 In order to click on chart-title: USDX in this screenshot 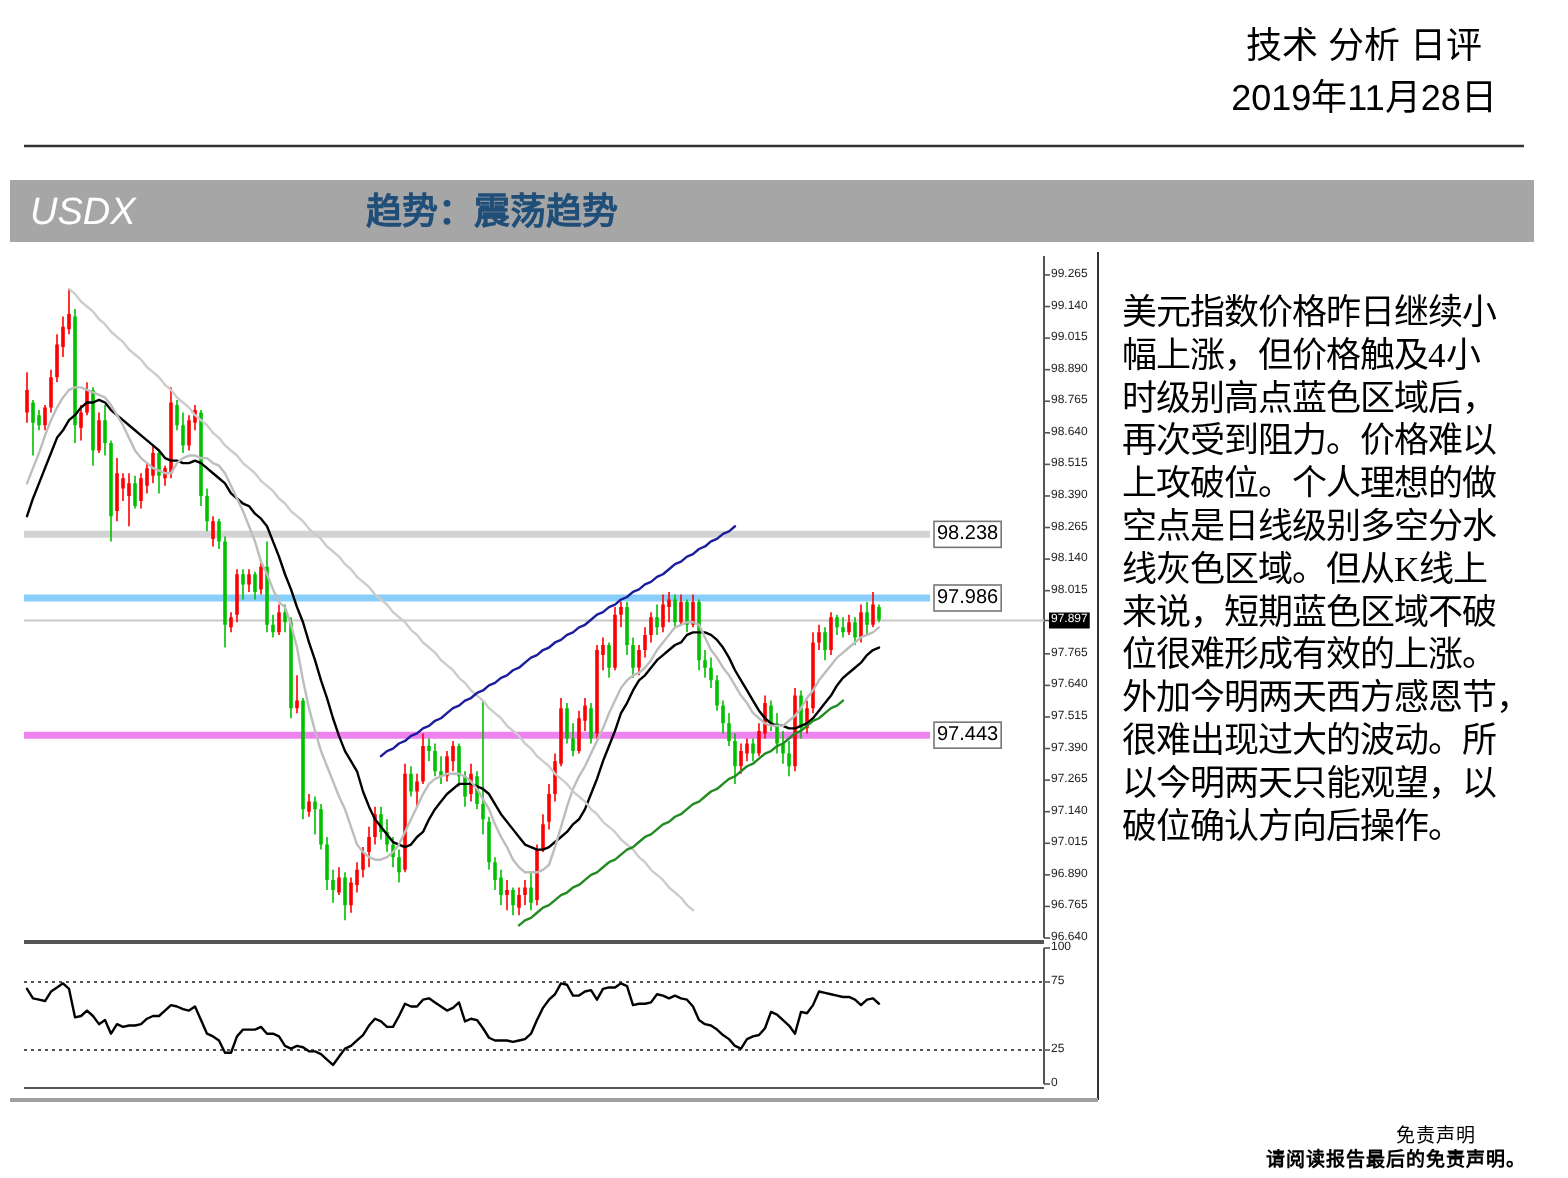, I will do `click(84, 213)`.